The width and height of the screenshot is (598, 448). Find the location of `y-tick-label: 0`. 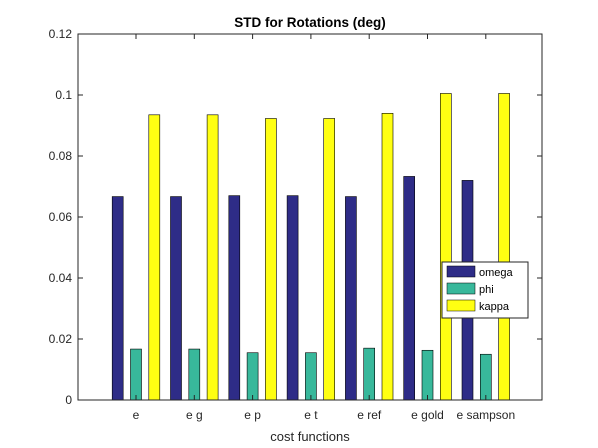

y-tick-label: 0 is located at coordinates (68, 400).